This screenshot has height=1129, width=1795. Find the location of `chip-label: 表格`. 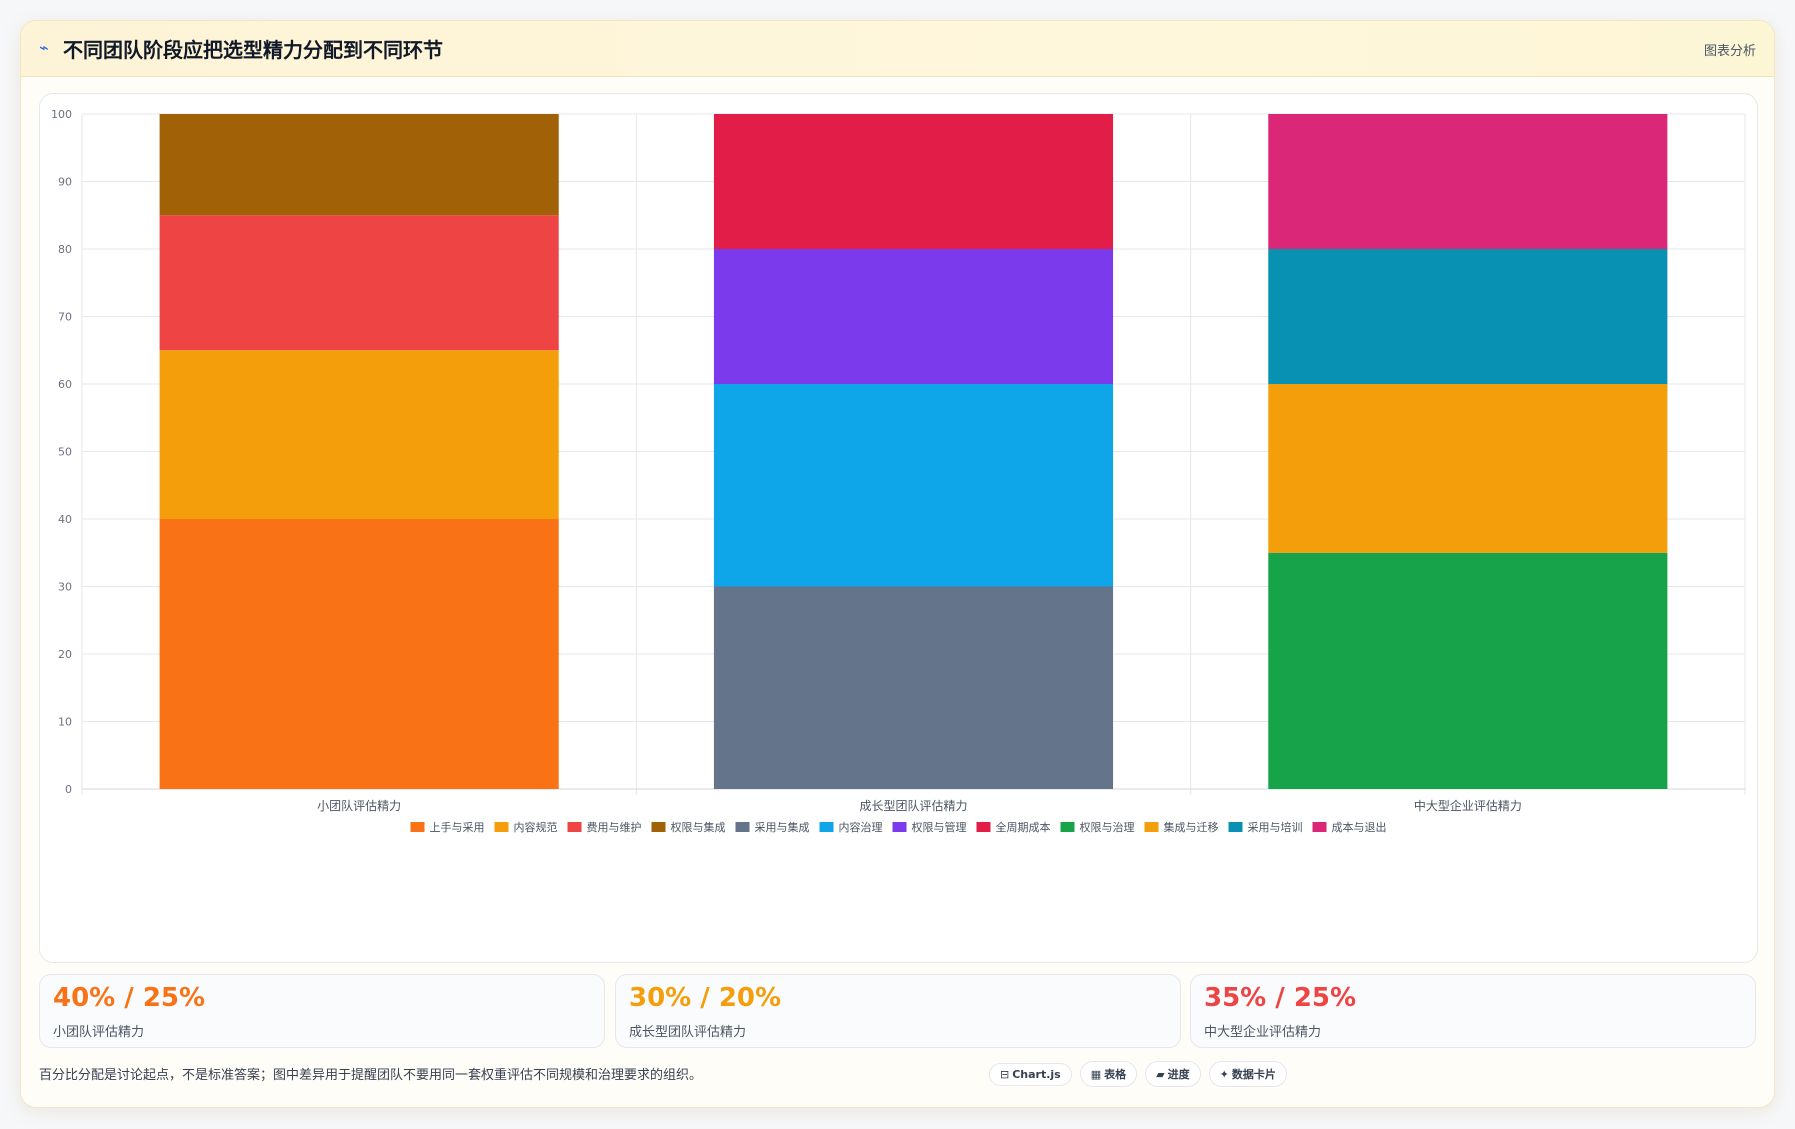

chip-label: 表格 is located at coordinates (1115, 1074).